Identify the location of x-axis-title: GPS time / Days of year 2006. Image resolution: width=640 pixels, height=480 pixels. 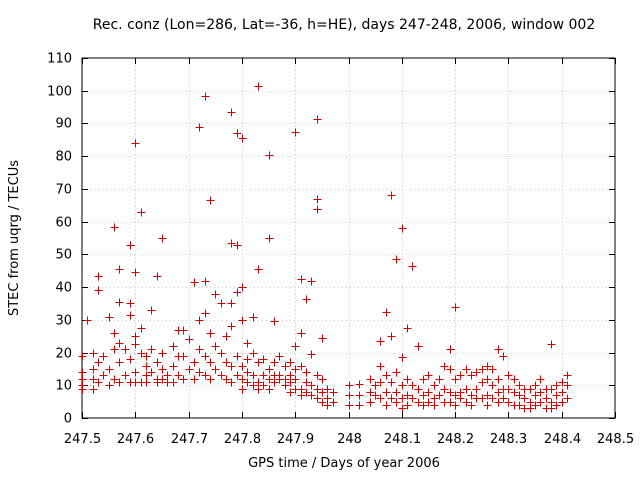
(344, 463).